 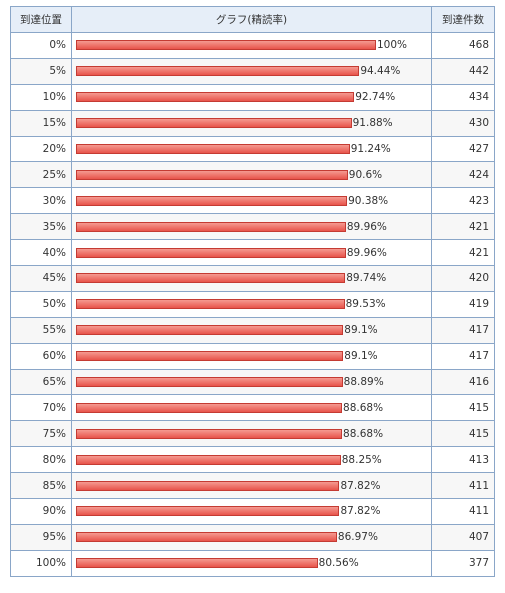 I want to click on table-row: 30% 90.38% 423, so click(x=252, y=201).